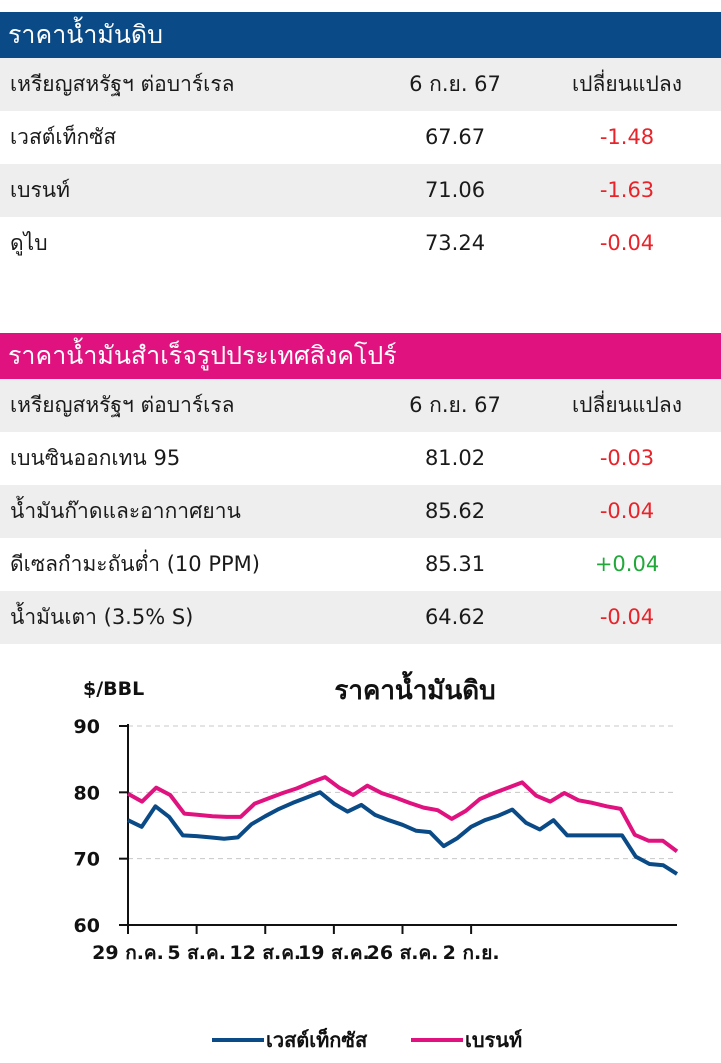 The width and height of the screenshot is (721, 1063). What do you see at coordinates (87, 926) in the screenshot?
I see `y-tick-label: 60` at bounding box center [87, 926].